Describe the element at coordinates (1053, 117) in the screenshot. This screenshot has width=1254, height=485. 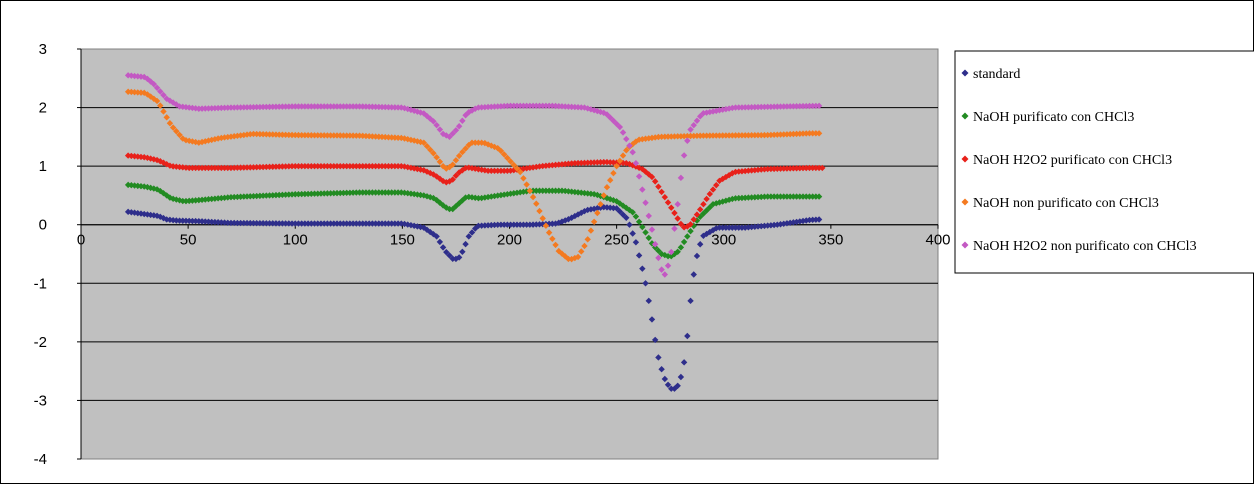
I see `legend-label: NaOH purificato con CHCl3` at that location.